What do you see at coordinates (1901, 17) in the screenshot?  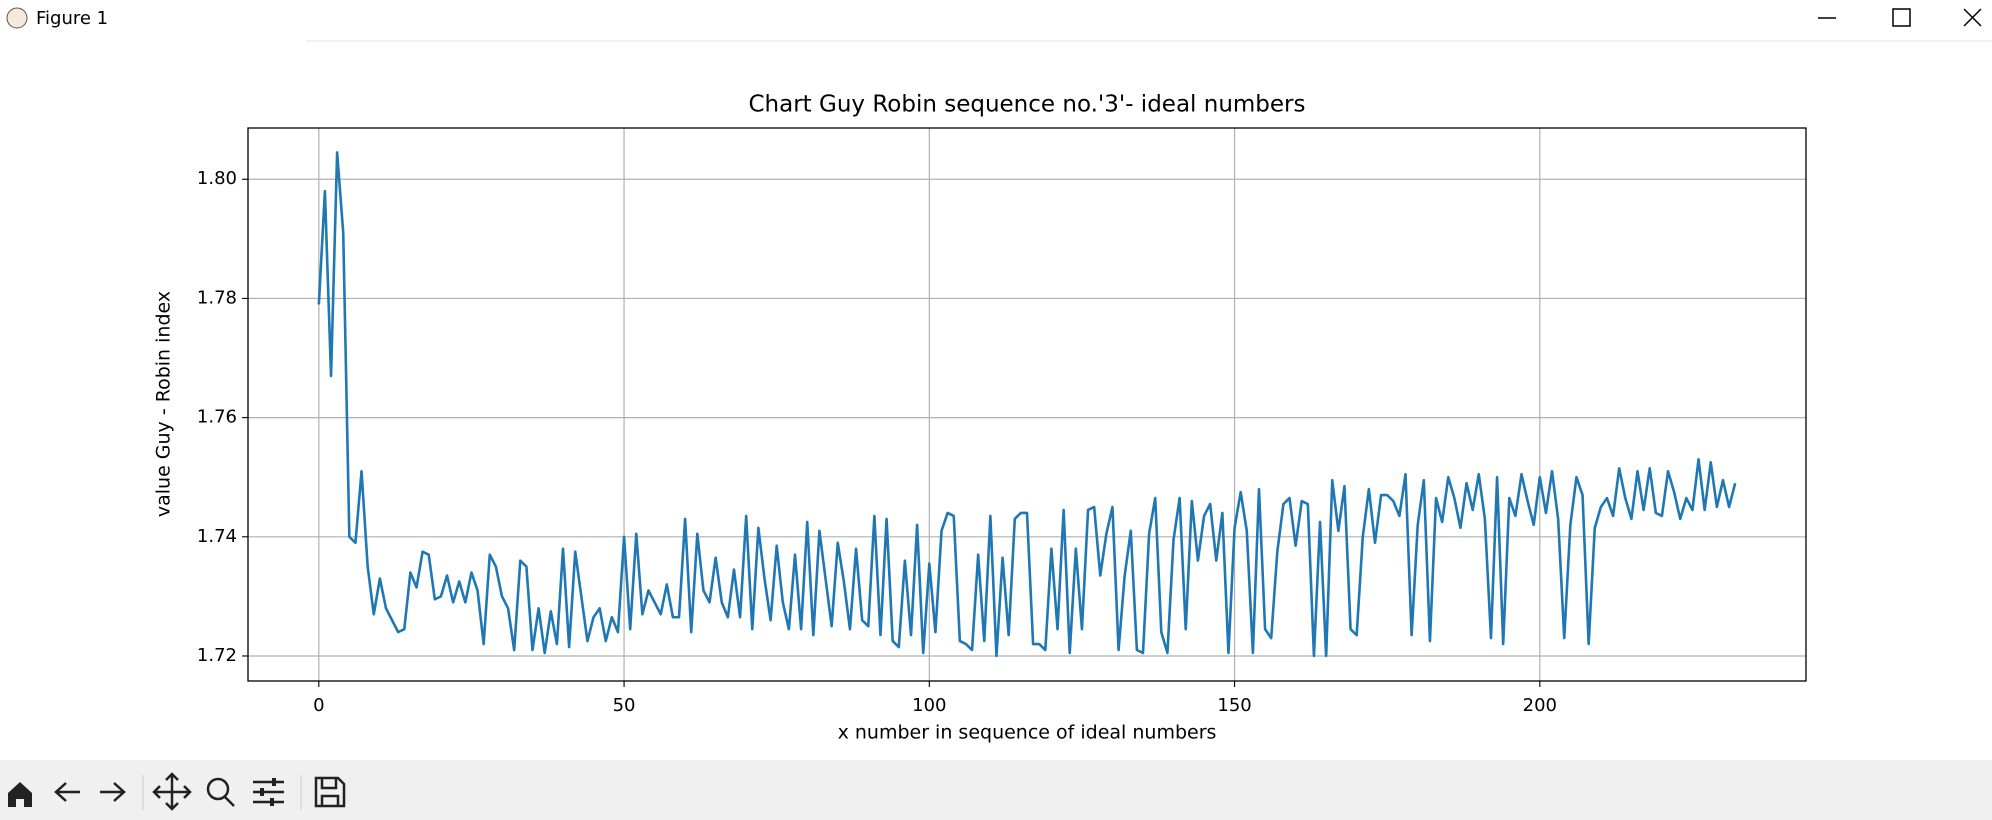 I see `maximize-button` at bounding box center [1901, 17].